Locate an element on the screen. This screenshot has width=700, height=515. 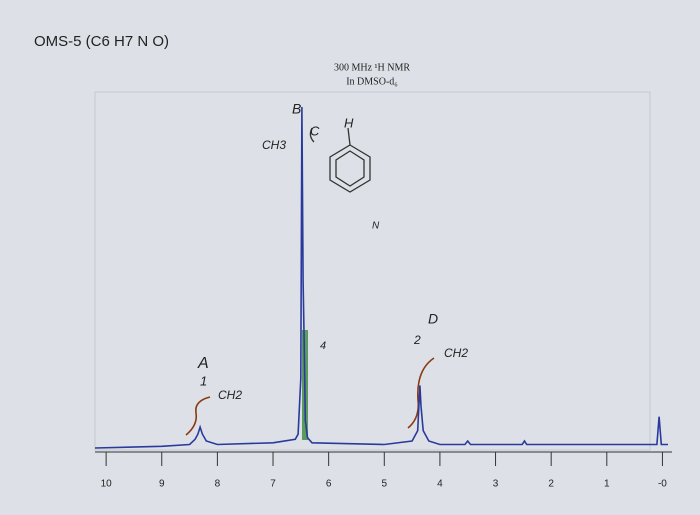
annotation: D is located at coordinates (433, 319).